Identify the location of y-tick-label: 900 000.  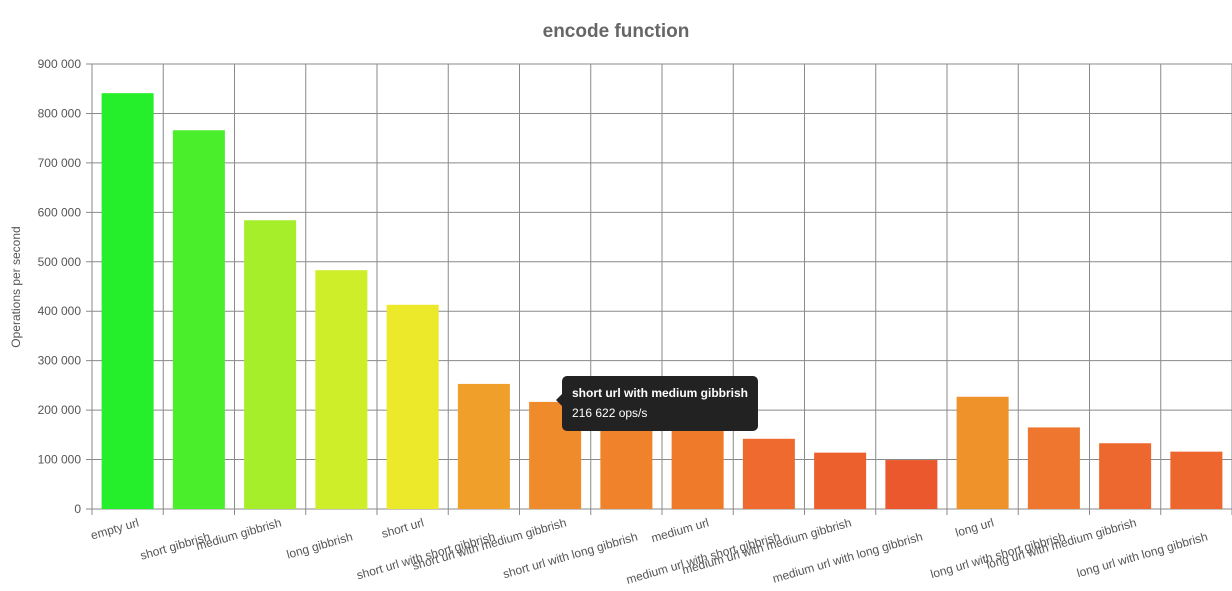
(60, 64).